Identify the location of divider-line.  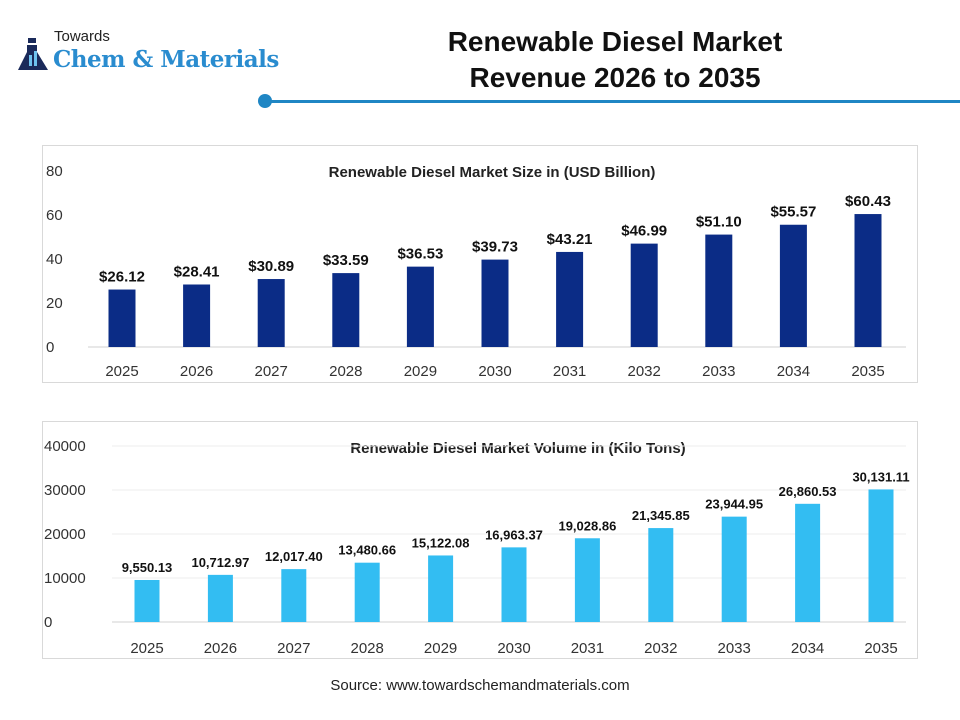
(615, 101).